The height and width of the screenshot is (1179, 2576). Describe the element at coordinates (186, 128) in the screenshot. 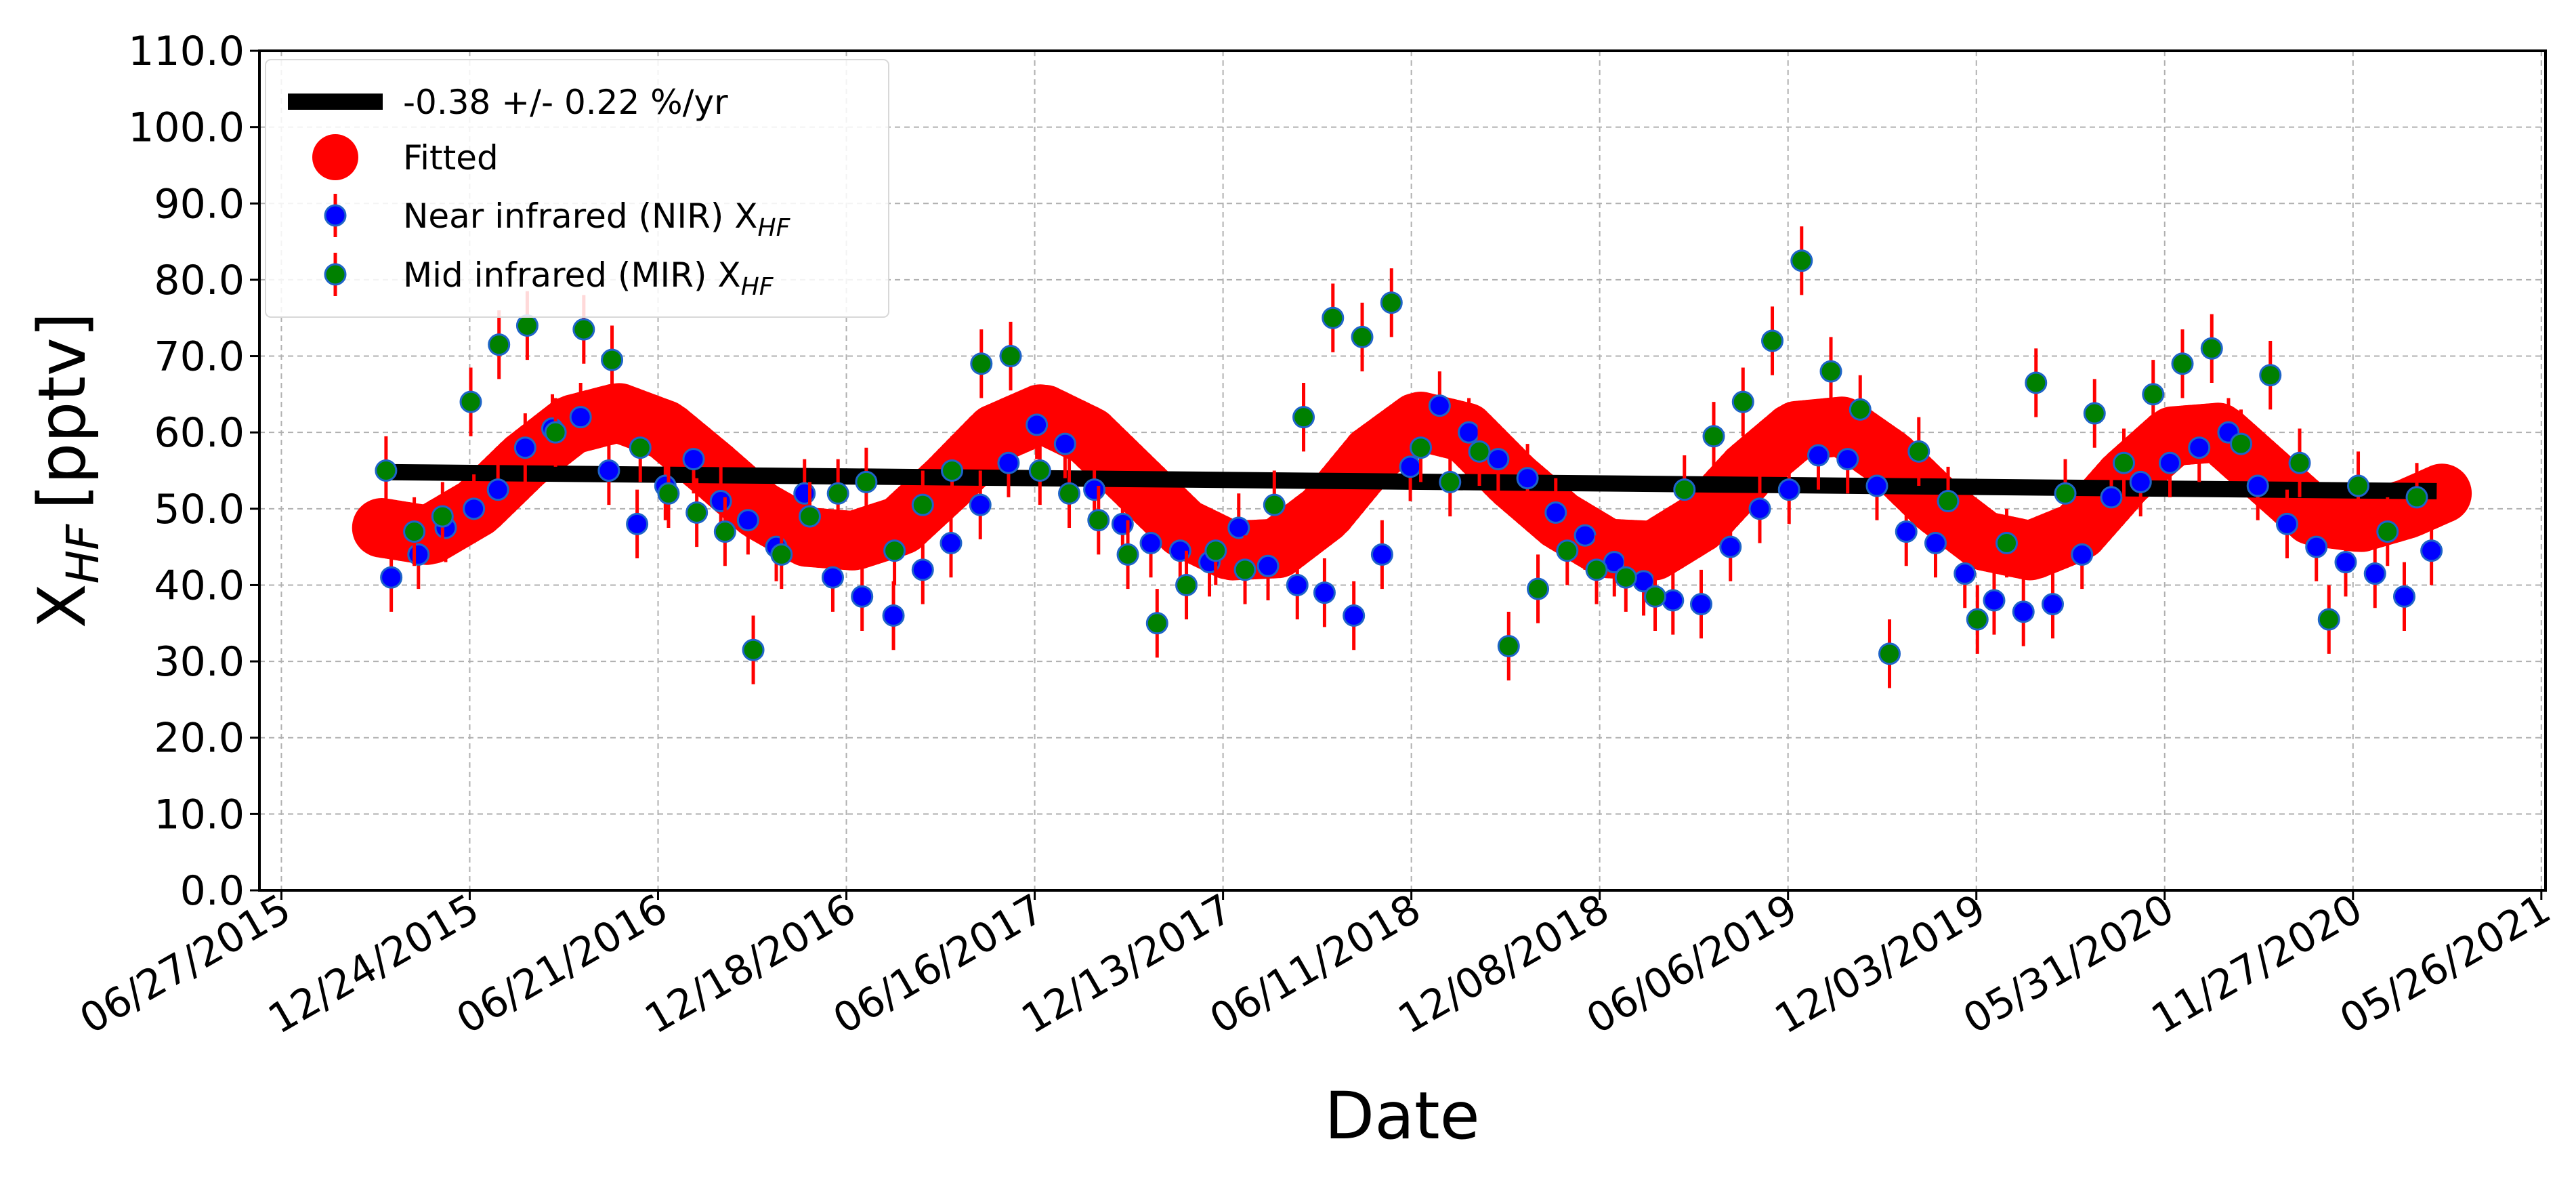

I see `y-tick-label: 100.0` at that location.